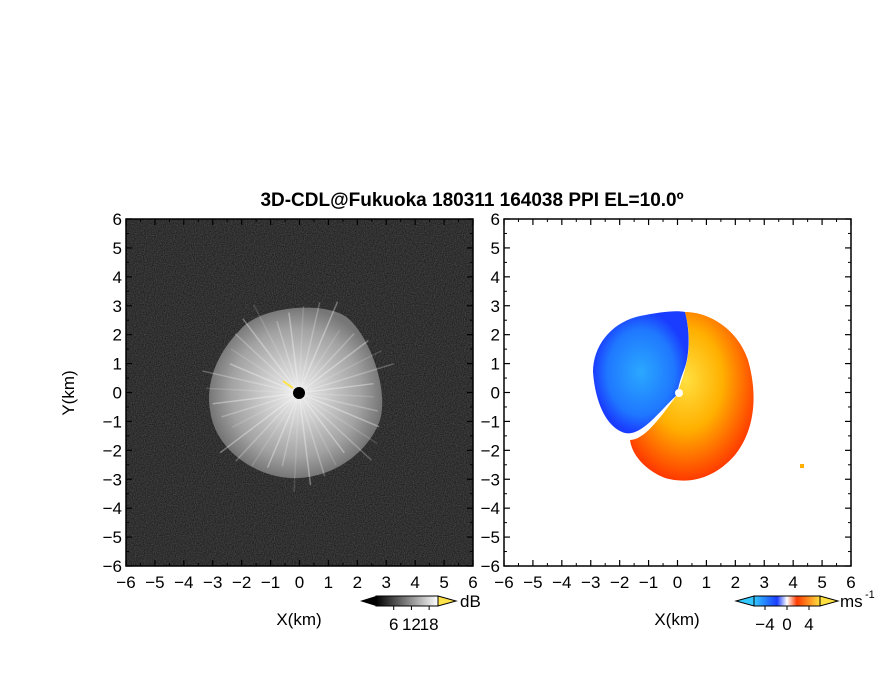  I want to click on velocity-colorbar-unit: ms, so click(851, 601).